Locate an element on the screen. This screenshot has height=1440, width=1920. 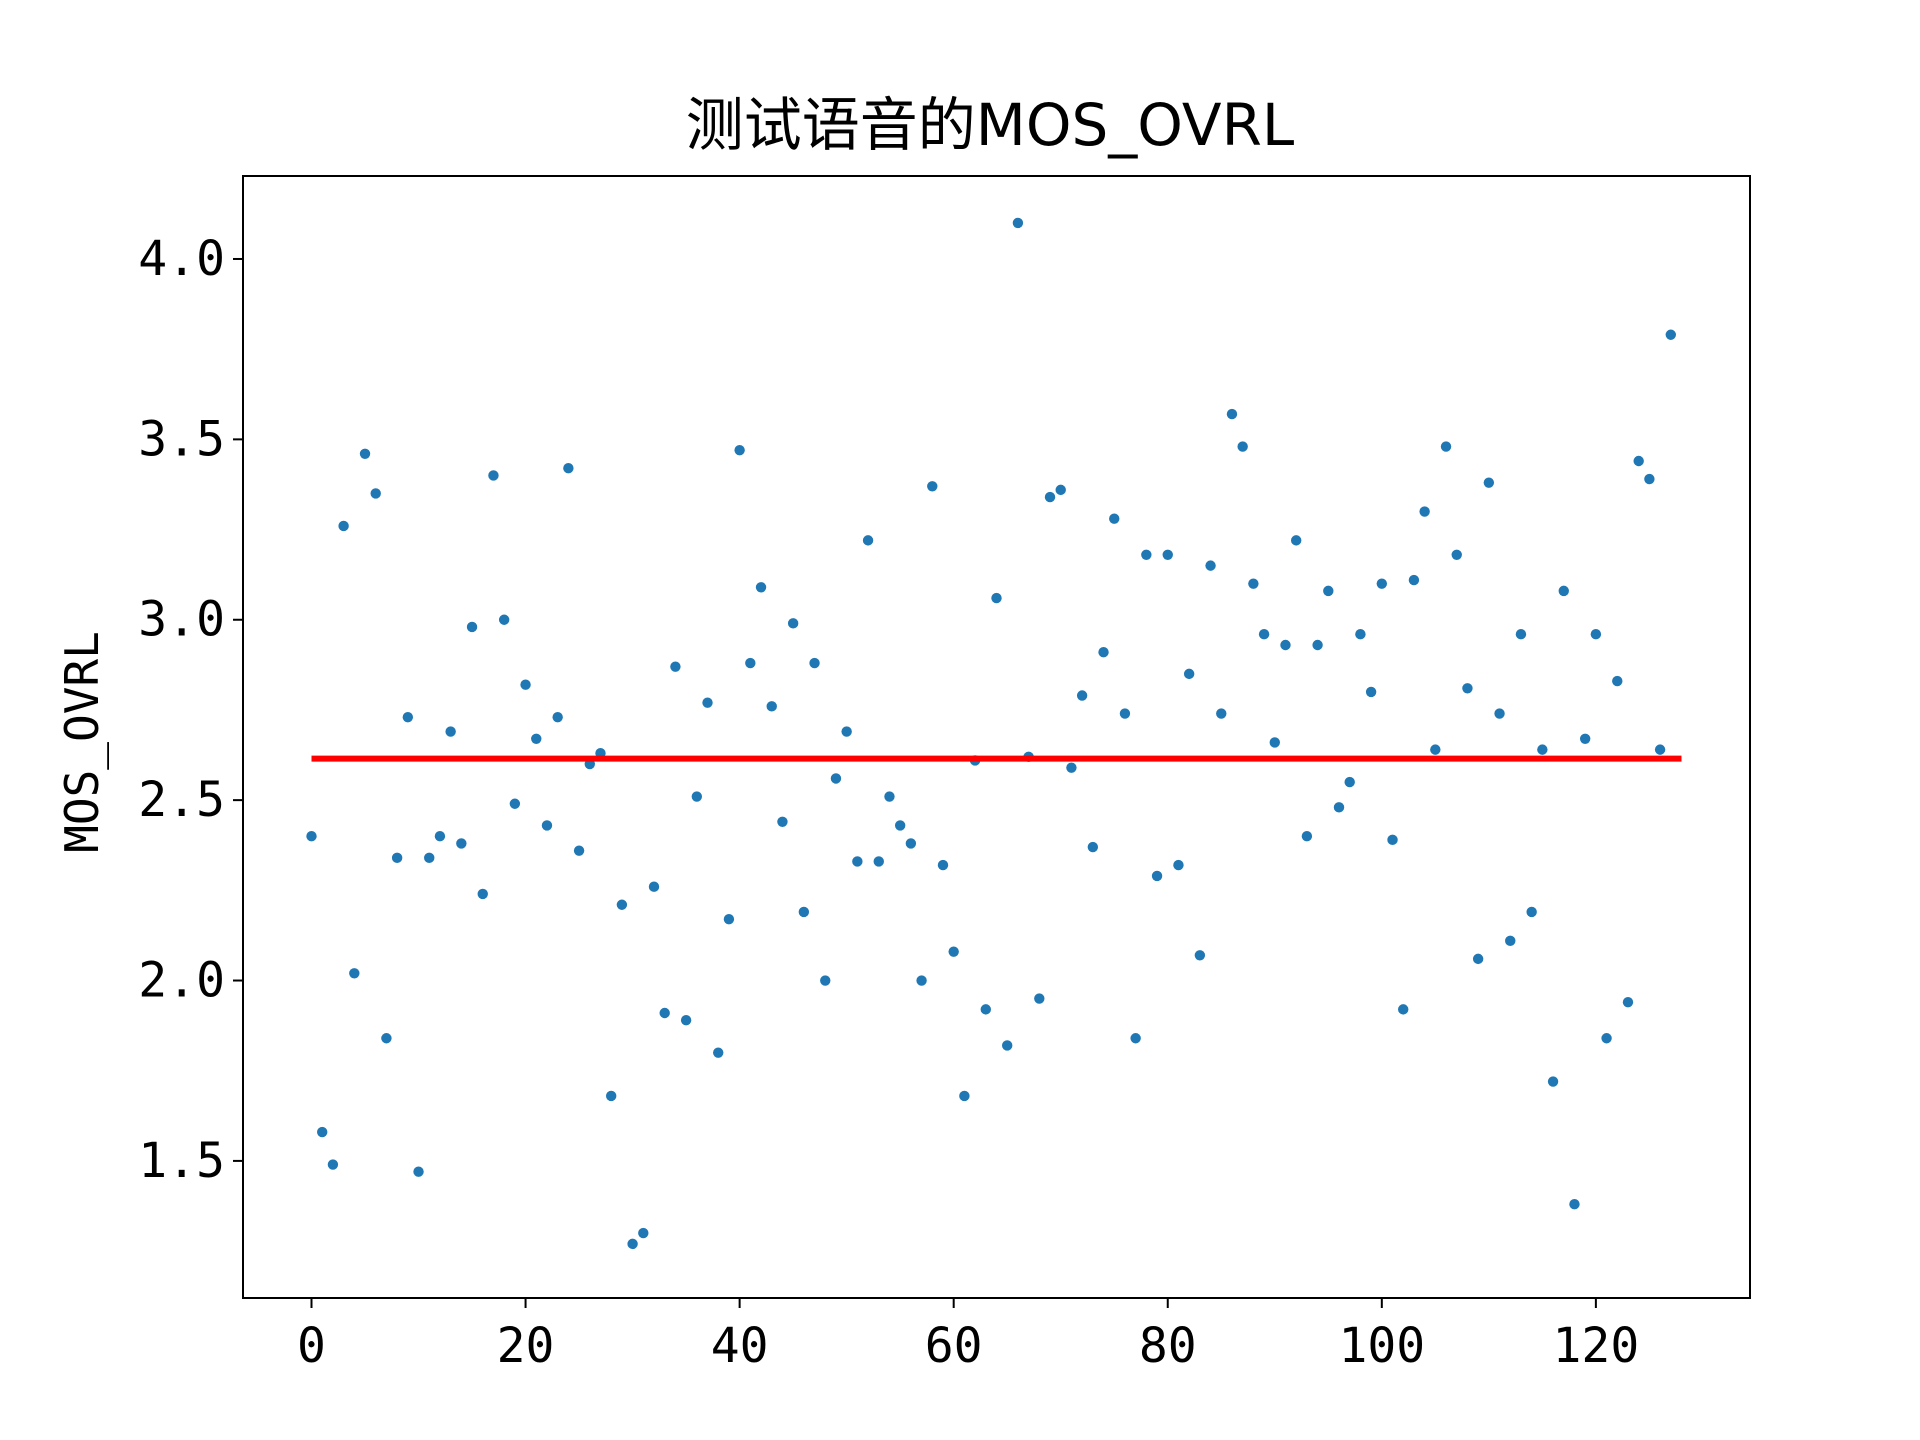
y-tick-label: 4.0 is located at coordinates (181, 259).